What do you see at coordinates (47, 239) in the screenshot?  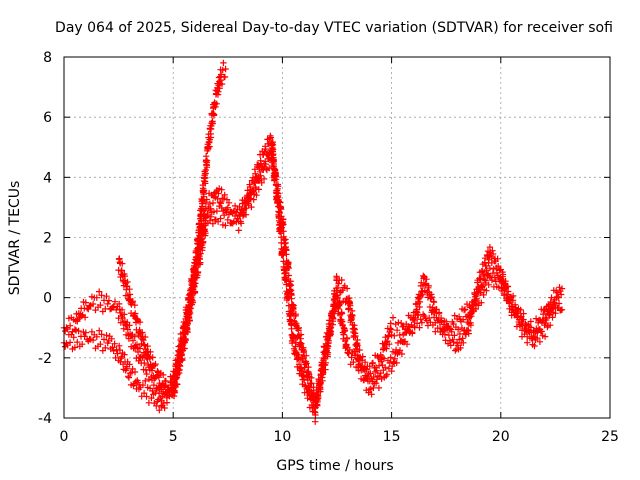 I see `y-tick-label: 2` at bounding box center [47, 239].